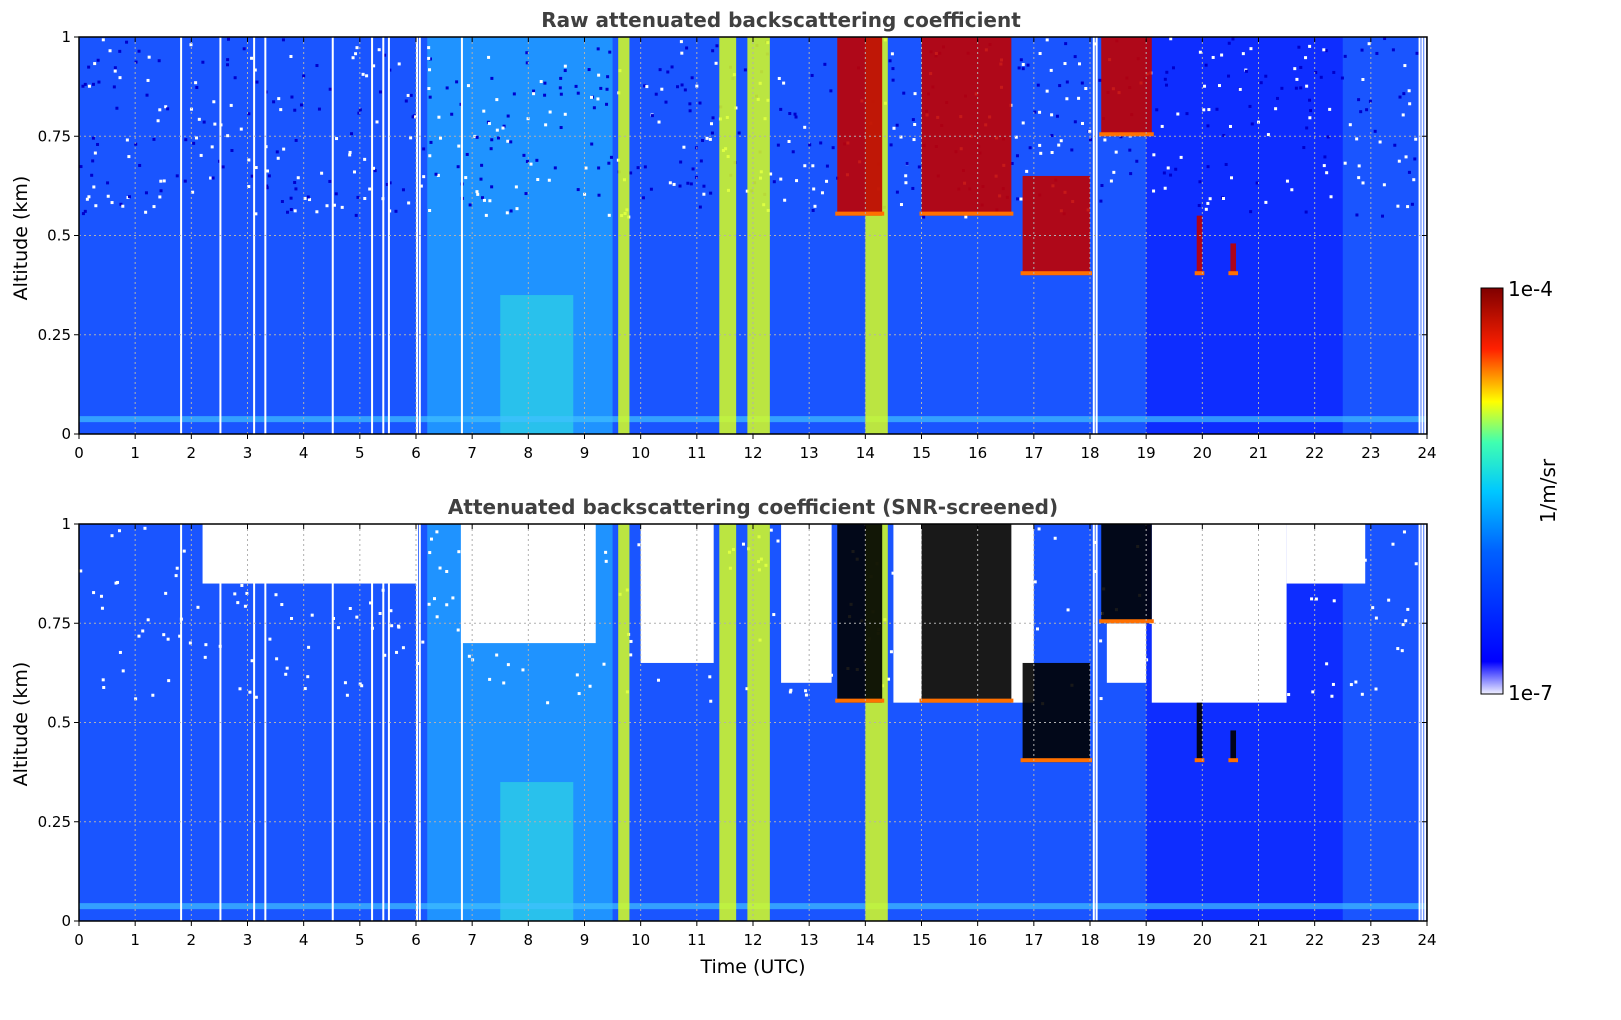 The height and width of the screenshot is (1020, 1621). What do you see at coordinates (860, 700) in the screenshot?
I see `feature-edge` at bounding box center [860, 700].